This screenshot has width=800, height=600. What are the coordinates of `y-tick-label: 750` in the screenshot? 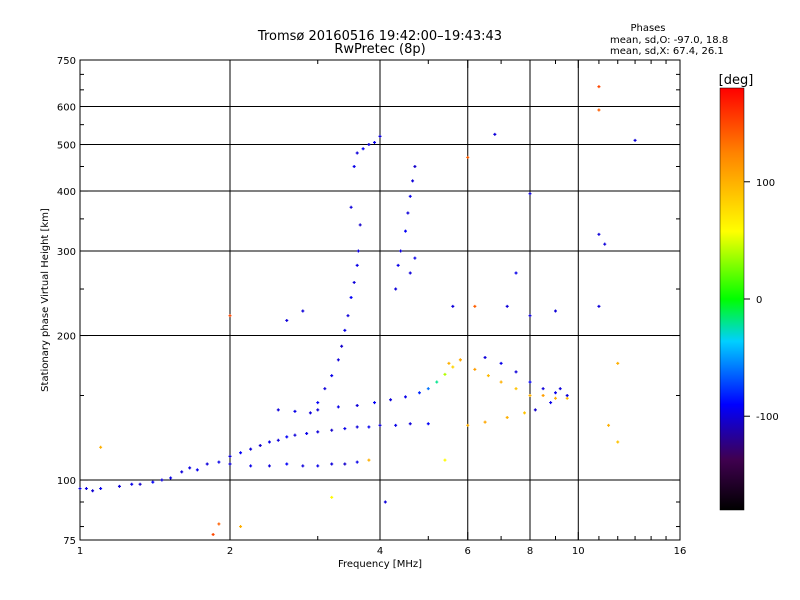 It's located at (66, 61).